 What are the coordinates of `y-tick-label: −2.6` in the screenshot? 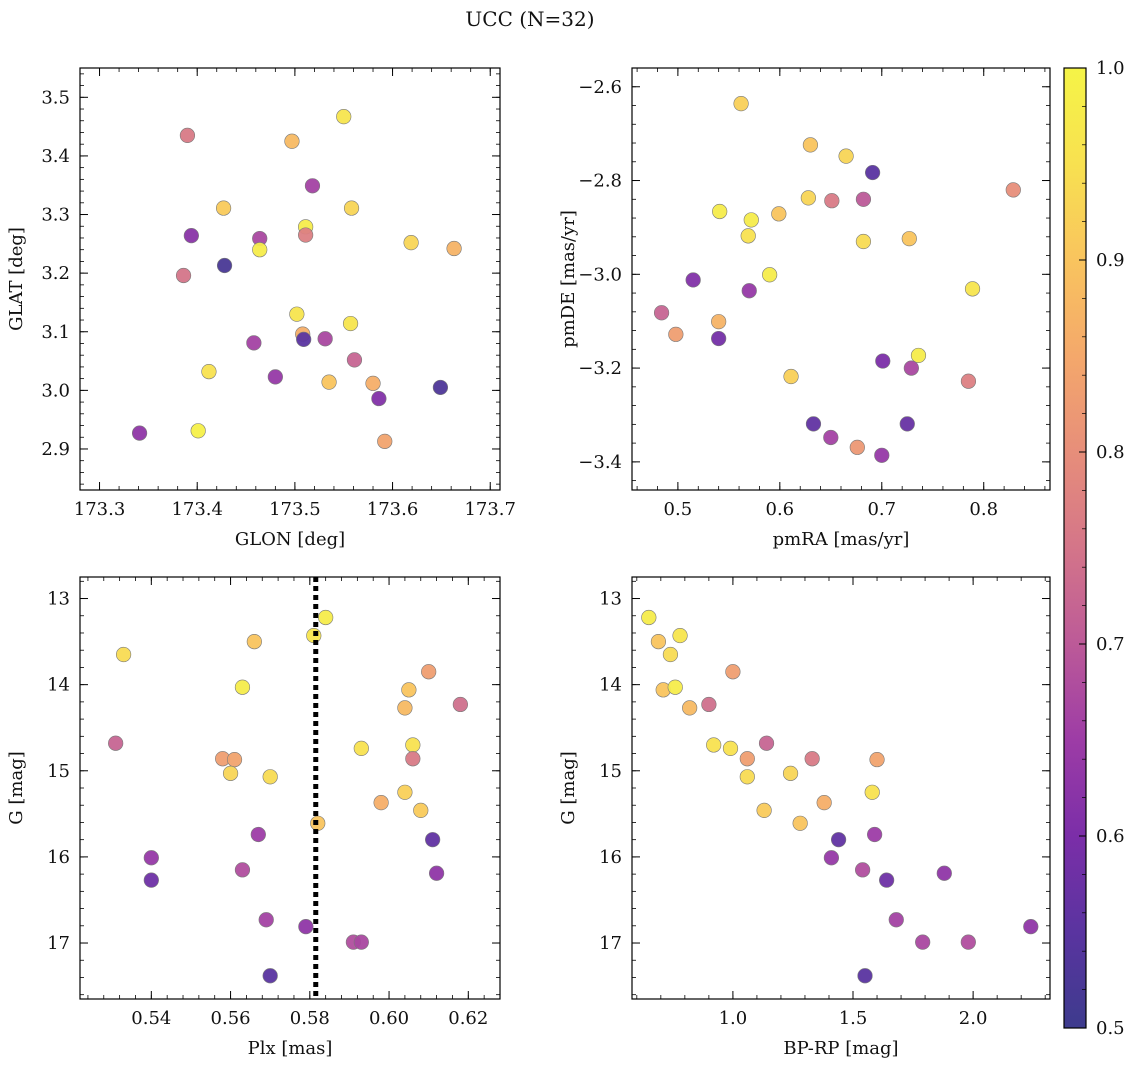 It's located at (600, 87).